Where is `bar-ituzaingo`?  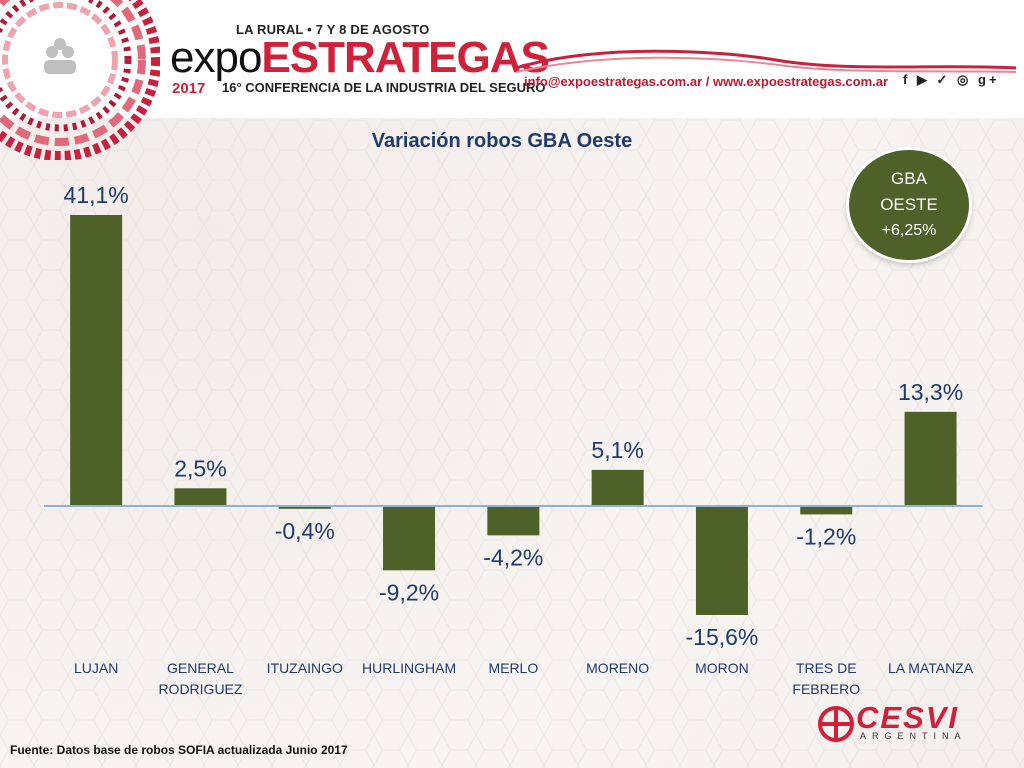 bar-ituzaingo is located at coordinates (304, 507).